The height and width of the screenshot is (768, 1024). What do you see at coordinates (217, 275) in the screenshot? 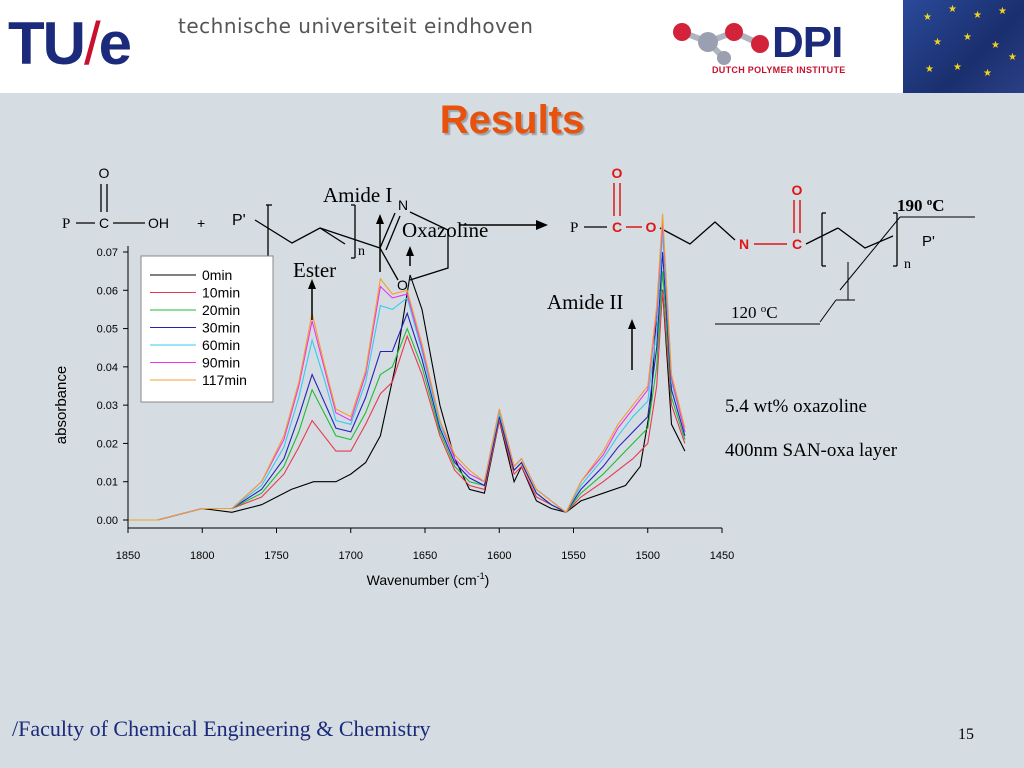
I see `legend-label: 0min` at bounding box center [217, 275].